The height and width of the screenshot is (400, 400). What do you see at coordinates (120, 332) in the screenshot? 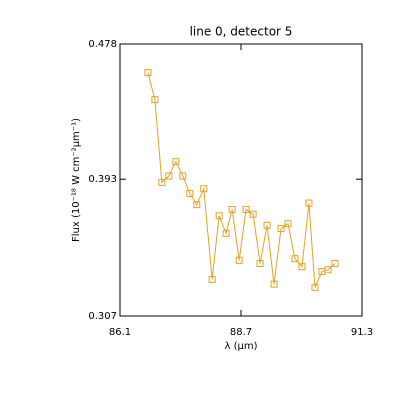
I see `x-tick-label: 86.1` at bounding box center [120, 332].